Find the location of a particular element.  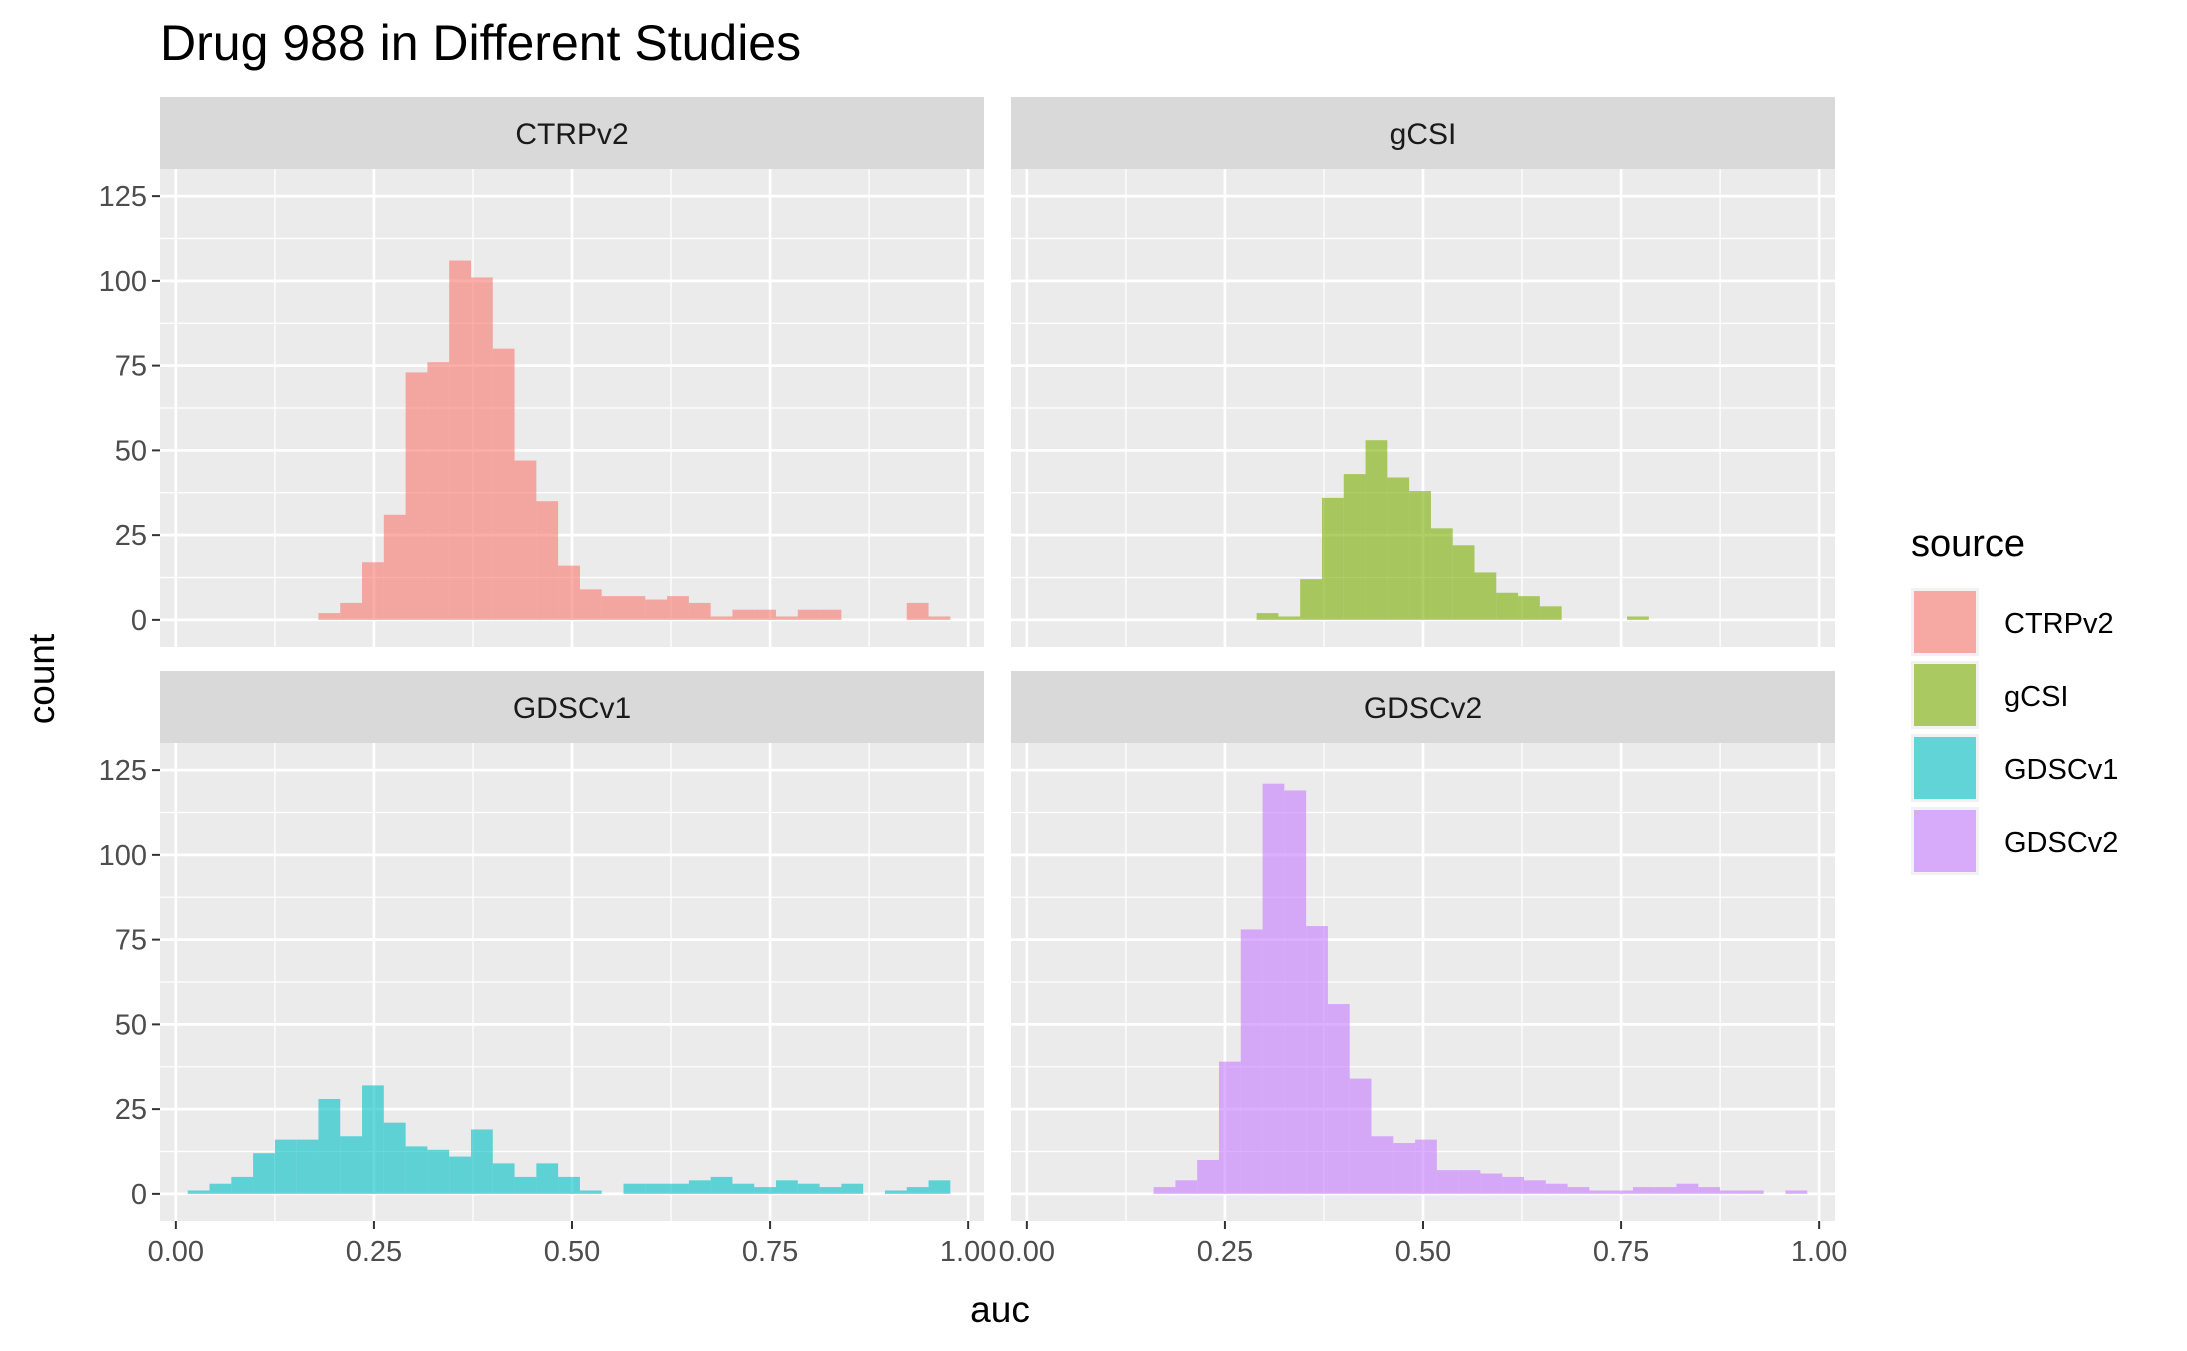

x-tick-label: 0.25 is located at coordinates (374, 1252).